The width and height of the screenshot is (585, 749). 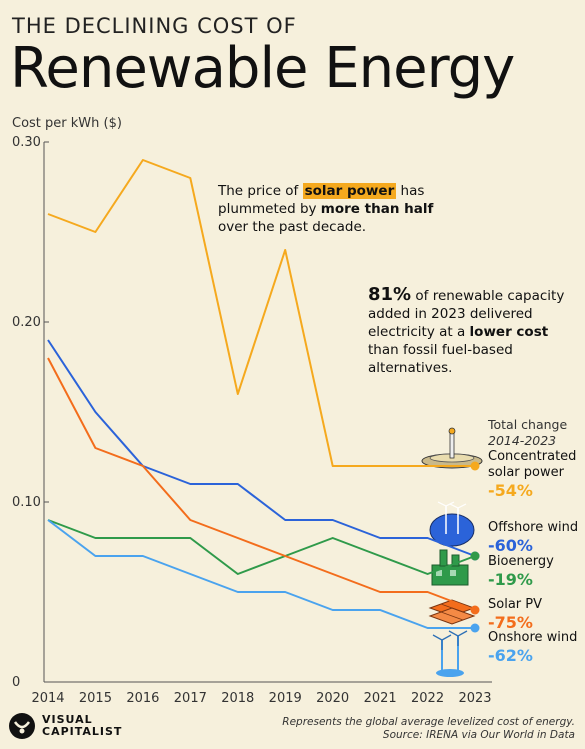 What do you see at coordinates (475, 466) in the screenshot?
I see `series-end-point-concentrated-solar-power` at bounding box center [475, 466].